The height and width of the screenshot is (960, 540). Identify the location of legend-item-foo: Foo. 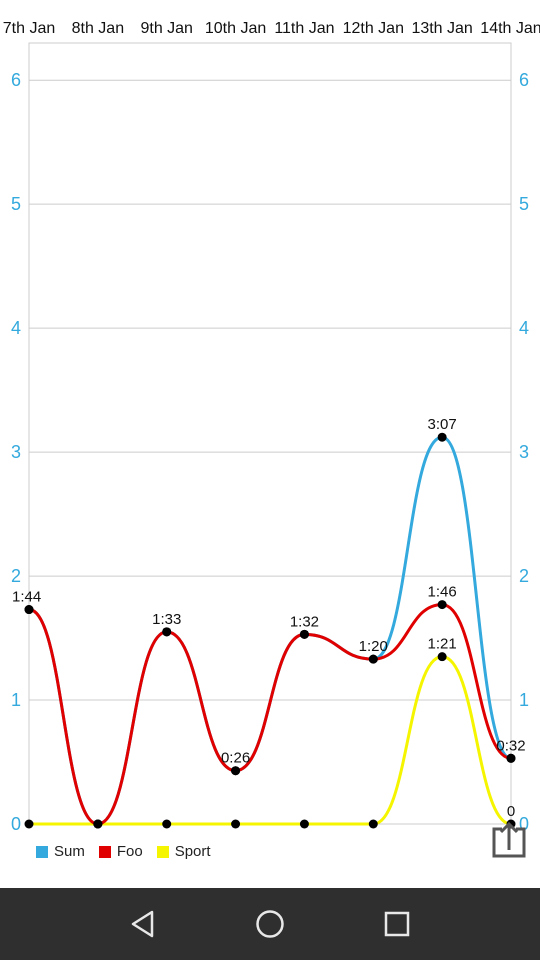
(120, 851).